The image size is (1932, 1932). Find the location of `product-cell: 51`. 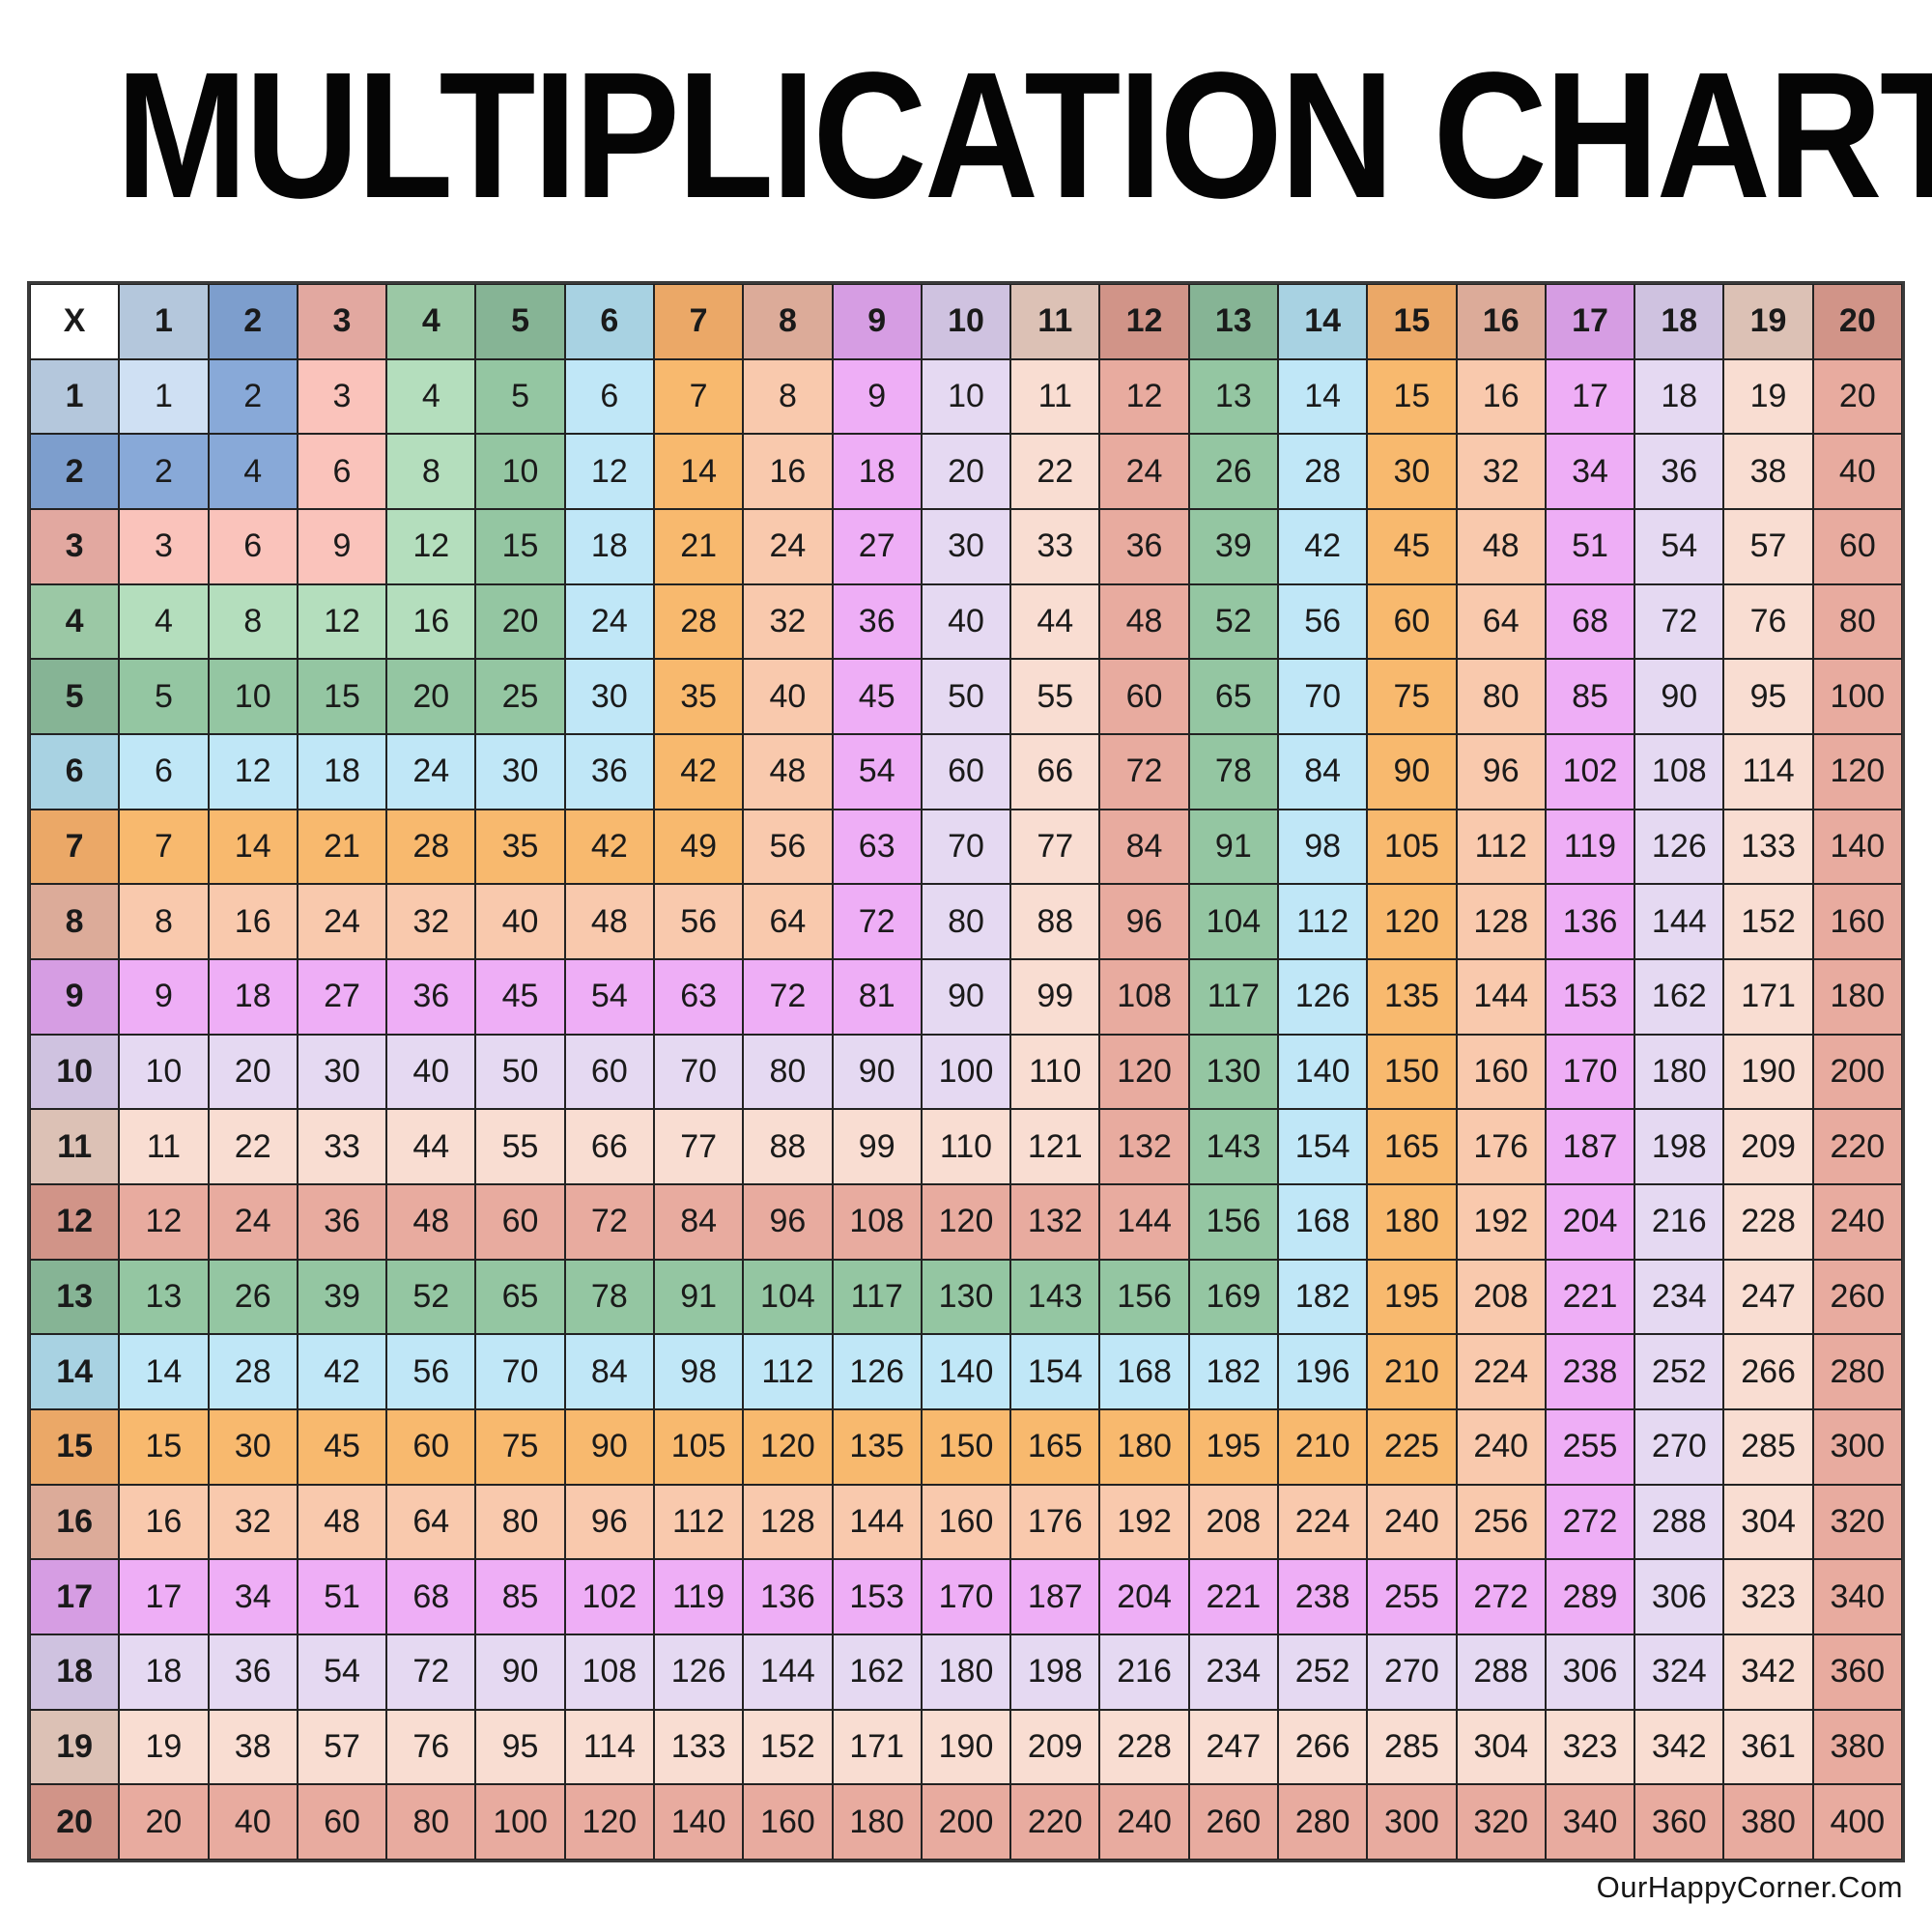

product-cell: 51 is located at coordinates (1590, 546).